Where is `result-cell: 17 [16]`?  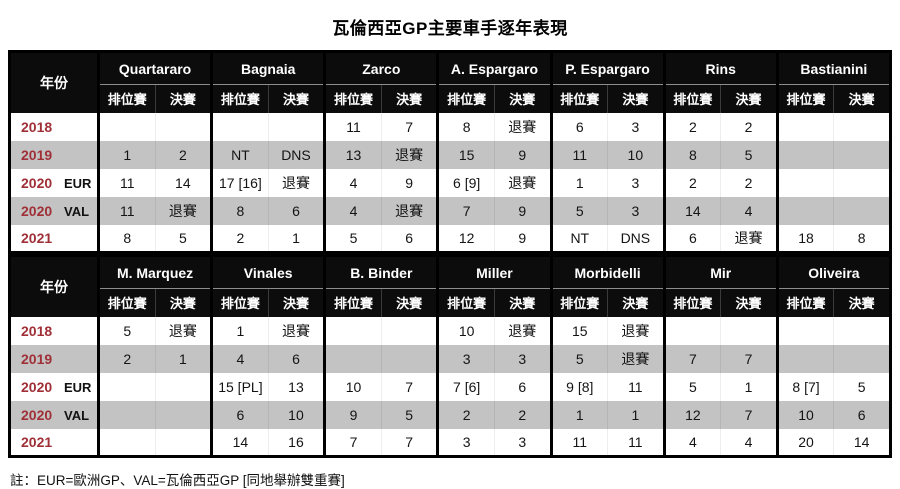 result-cell: 17 [16] is located at coordinates (239, 182).